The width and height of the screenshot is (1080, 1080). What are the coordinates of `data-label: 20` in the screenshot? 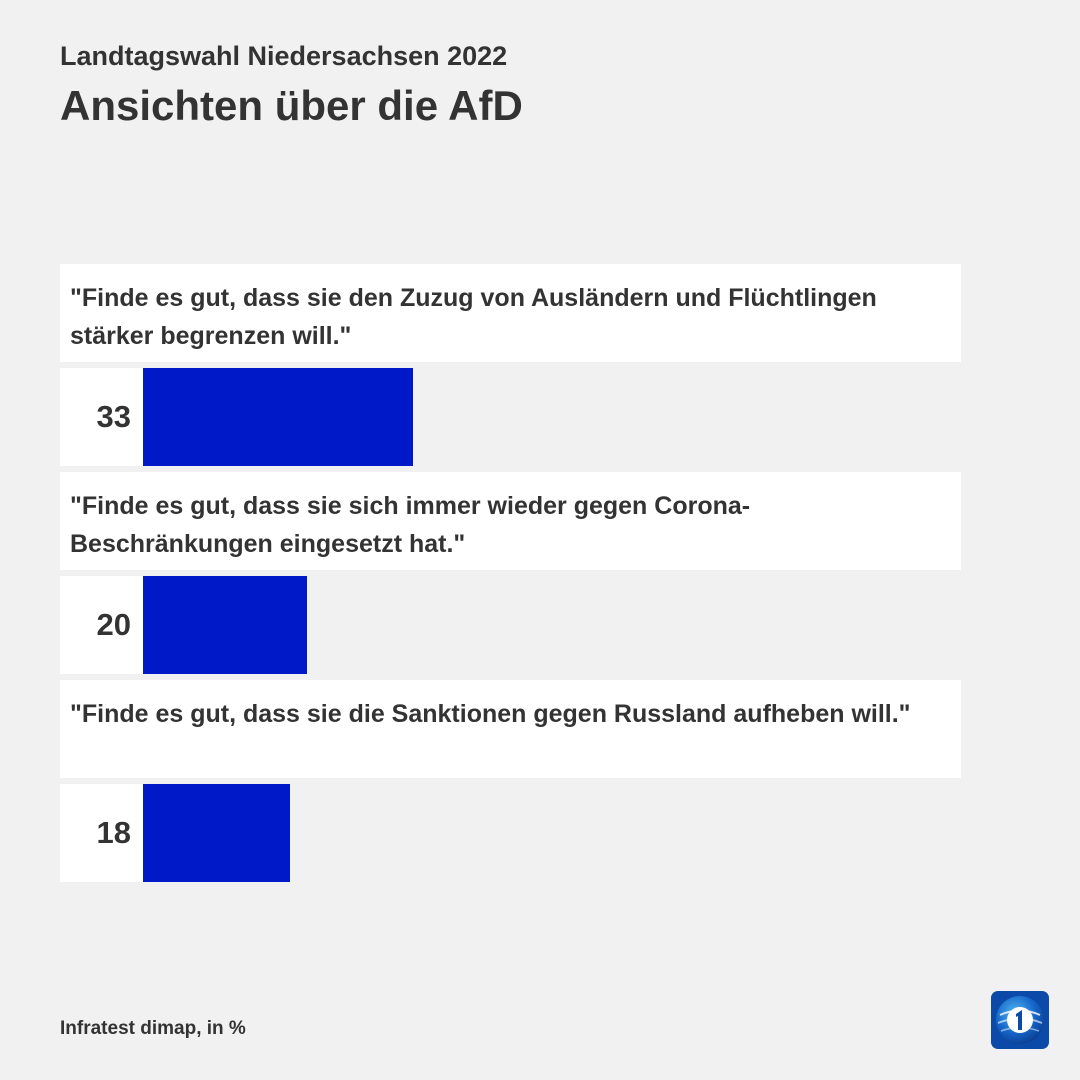 It's located at (101, 625).